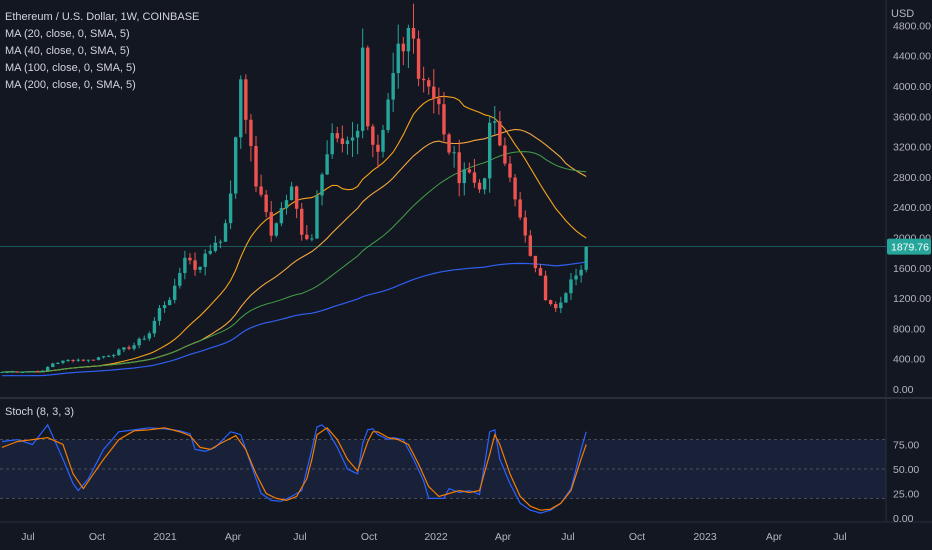 The image size is (932, 550). What do you see at coordinates (102, 17) in the screenshot?
I see `symbol-title: Ethereum / U.S. Dollar, 1W, COINBASE` at bounding box center [102, 17].